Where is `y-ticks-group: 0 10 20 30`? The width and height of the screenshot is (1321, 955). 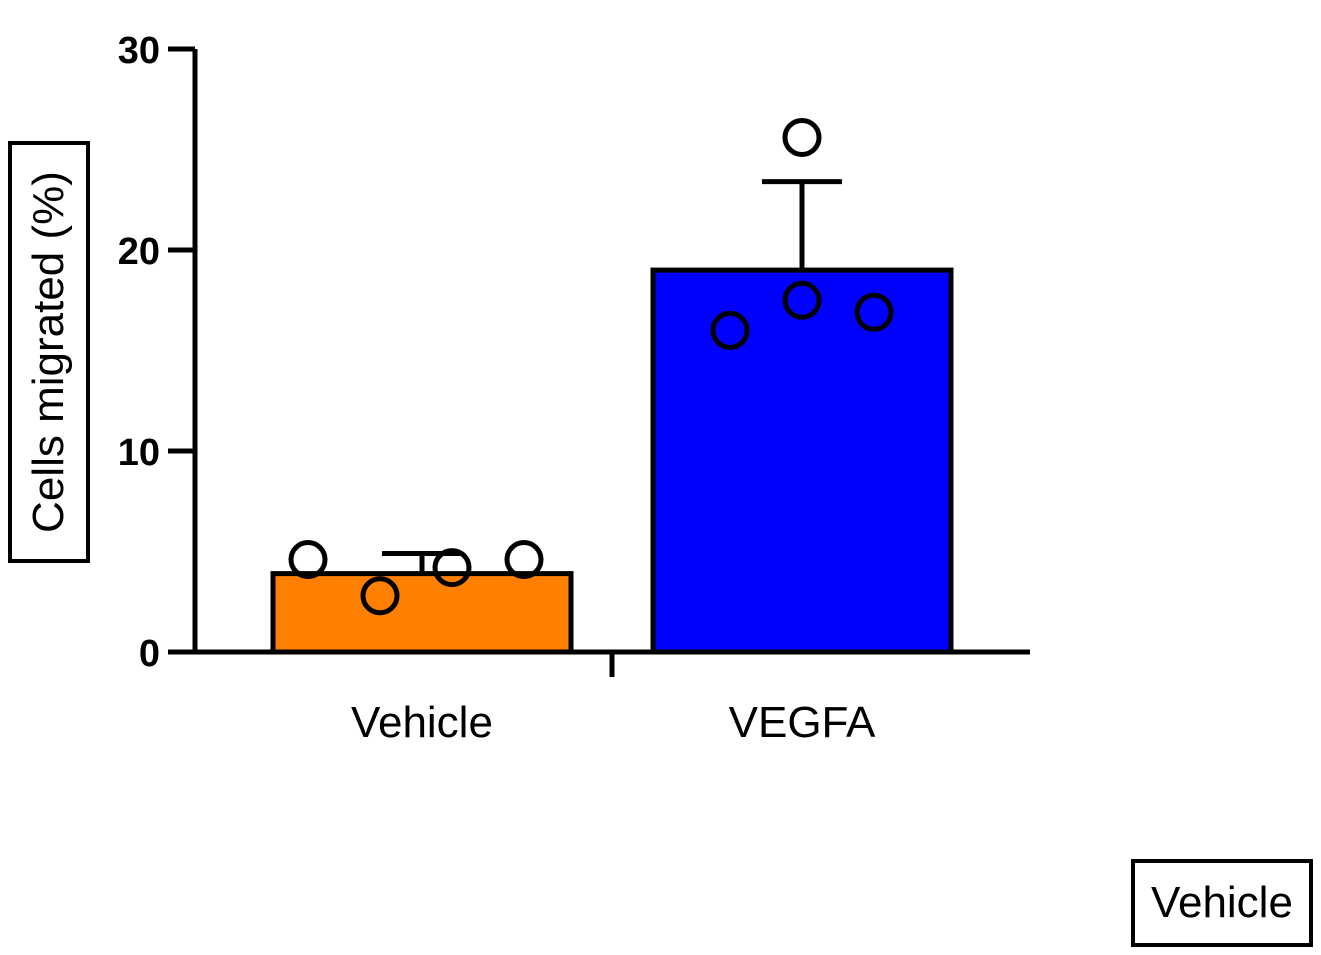
y-ticks-group: 0 10 20 30 is located at coordinates (156, 352).